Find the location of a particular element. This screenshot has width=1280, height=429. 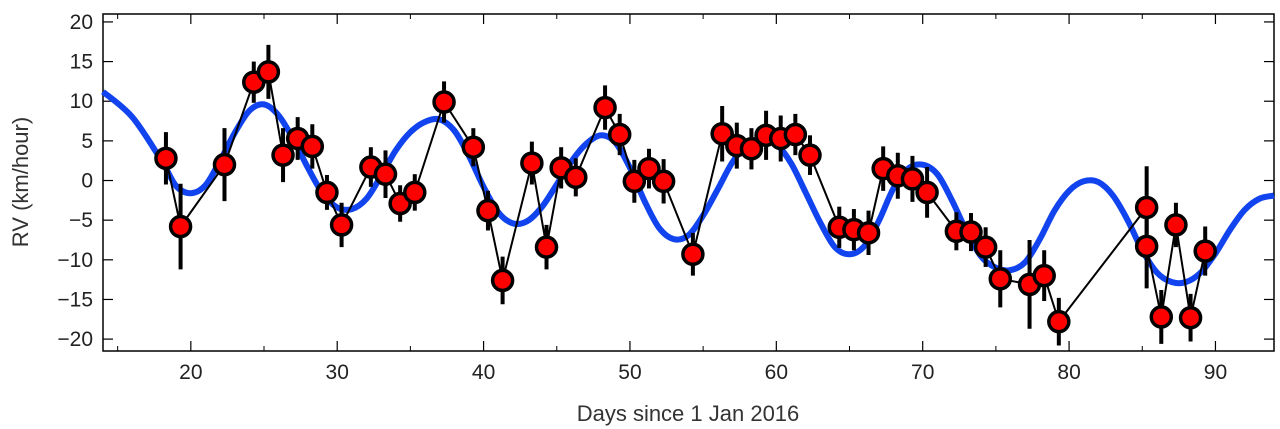

x-tick-label: 40 is located at coordinates (483, 372).